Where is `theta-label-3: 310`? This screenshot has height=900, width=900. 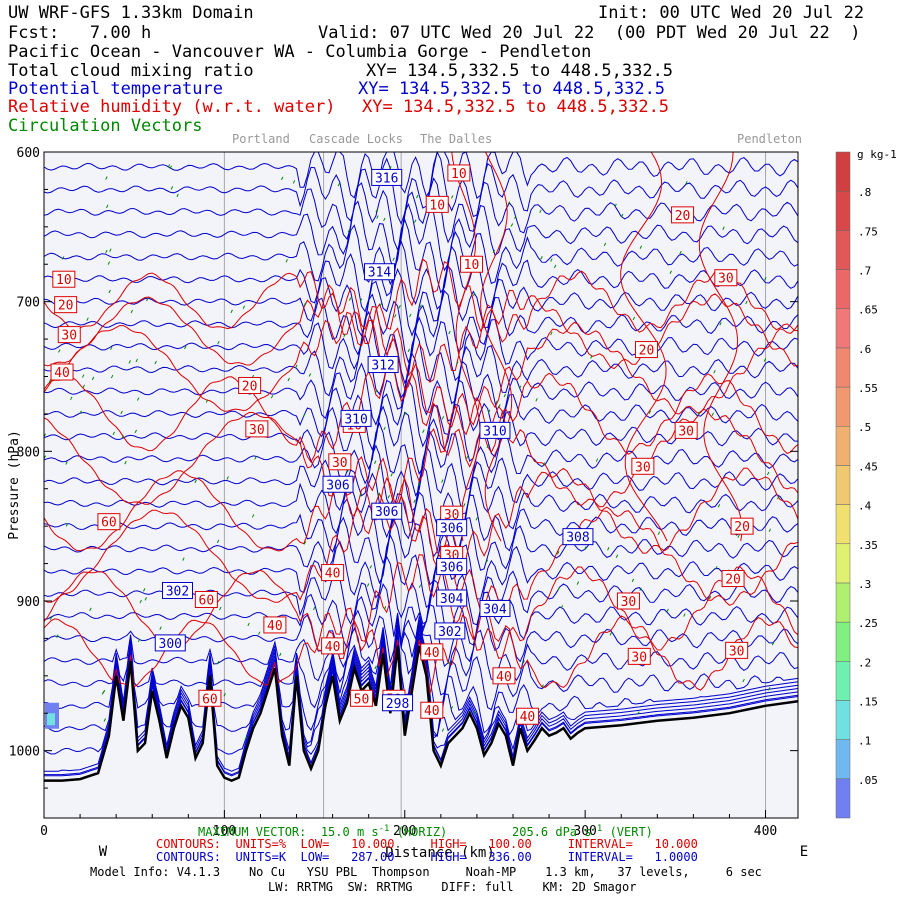
theta-label-3: 310 is located at coordinates (356, 418).